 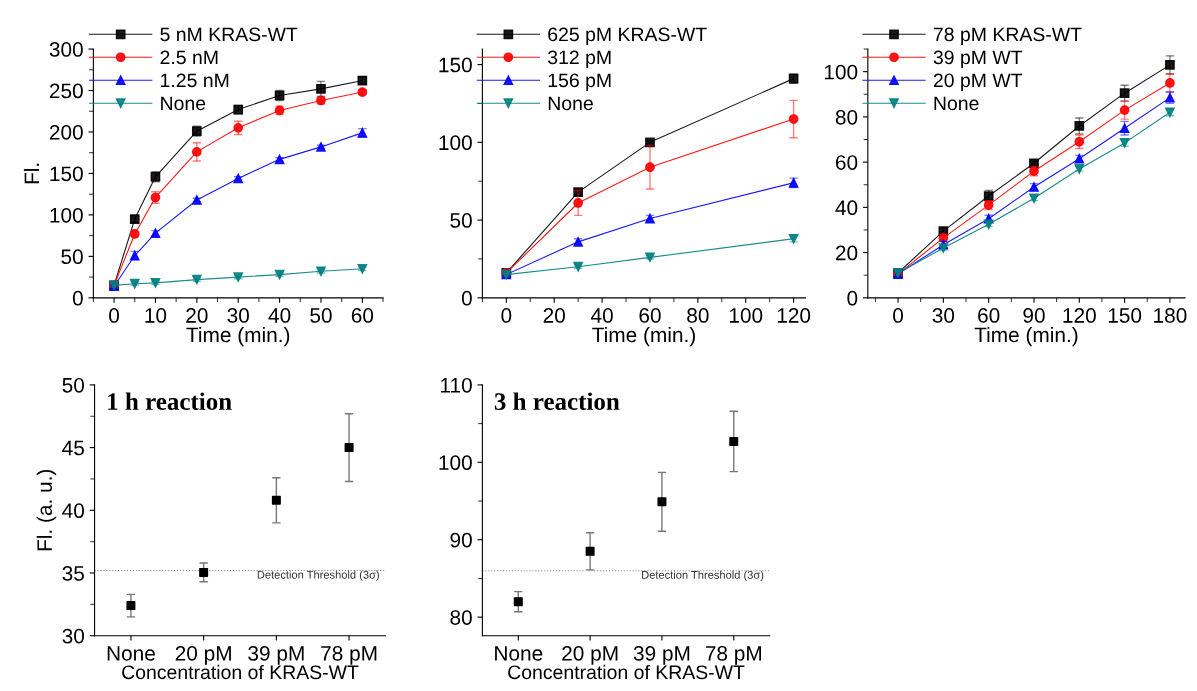 I want to click on legend-label: 39 pM WT, so click(x=978, y=59).